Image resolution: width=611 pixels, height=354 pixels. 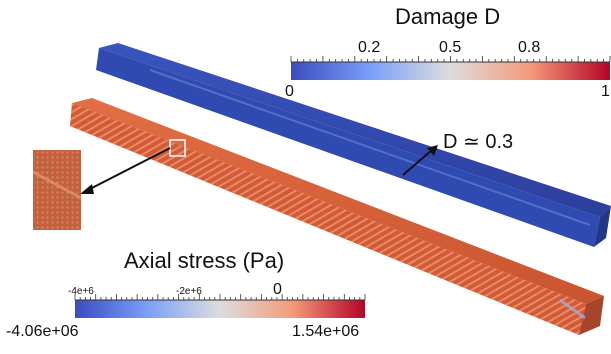 I want to click on stress-beam-end-highlight, so click(x=572, y=309).